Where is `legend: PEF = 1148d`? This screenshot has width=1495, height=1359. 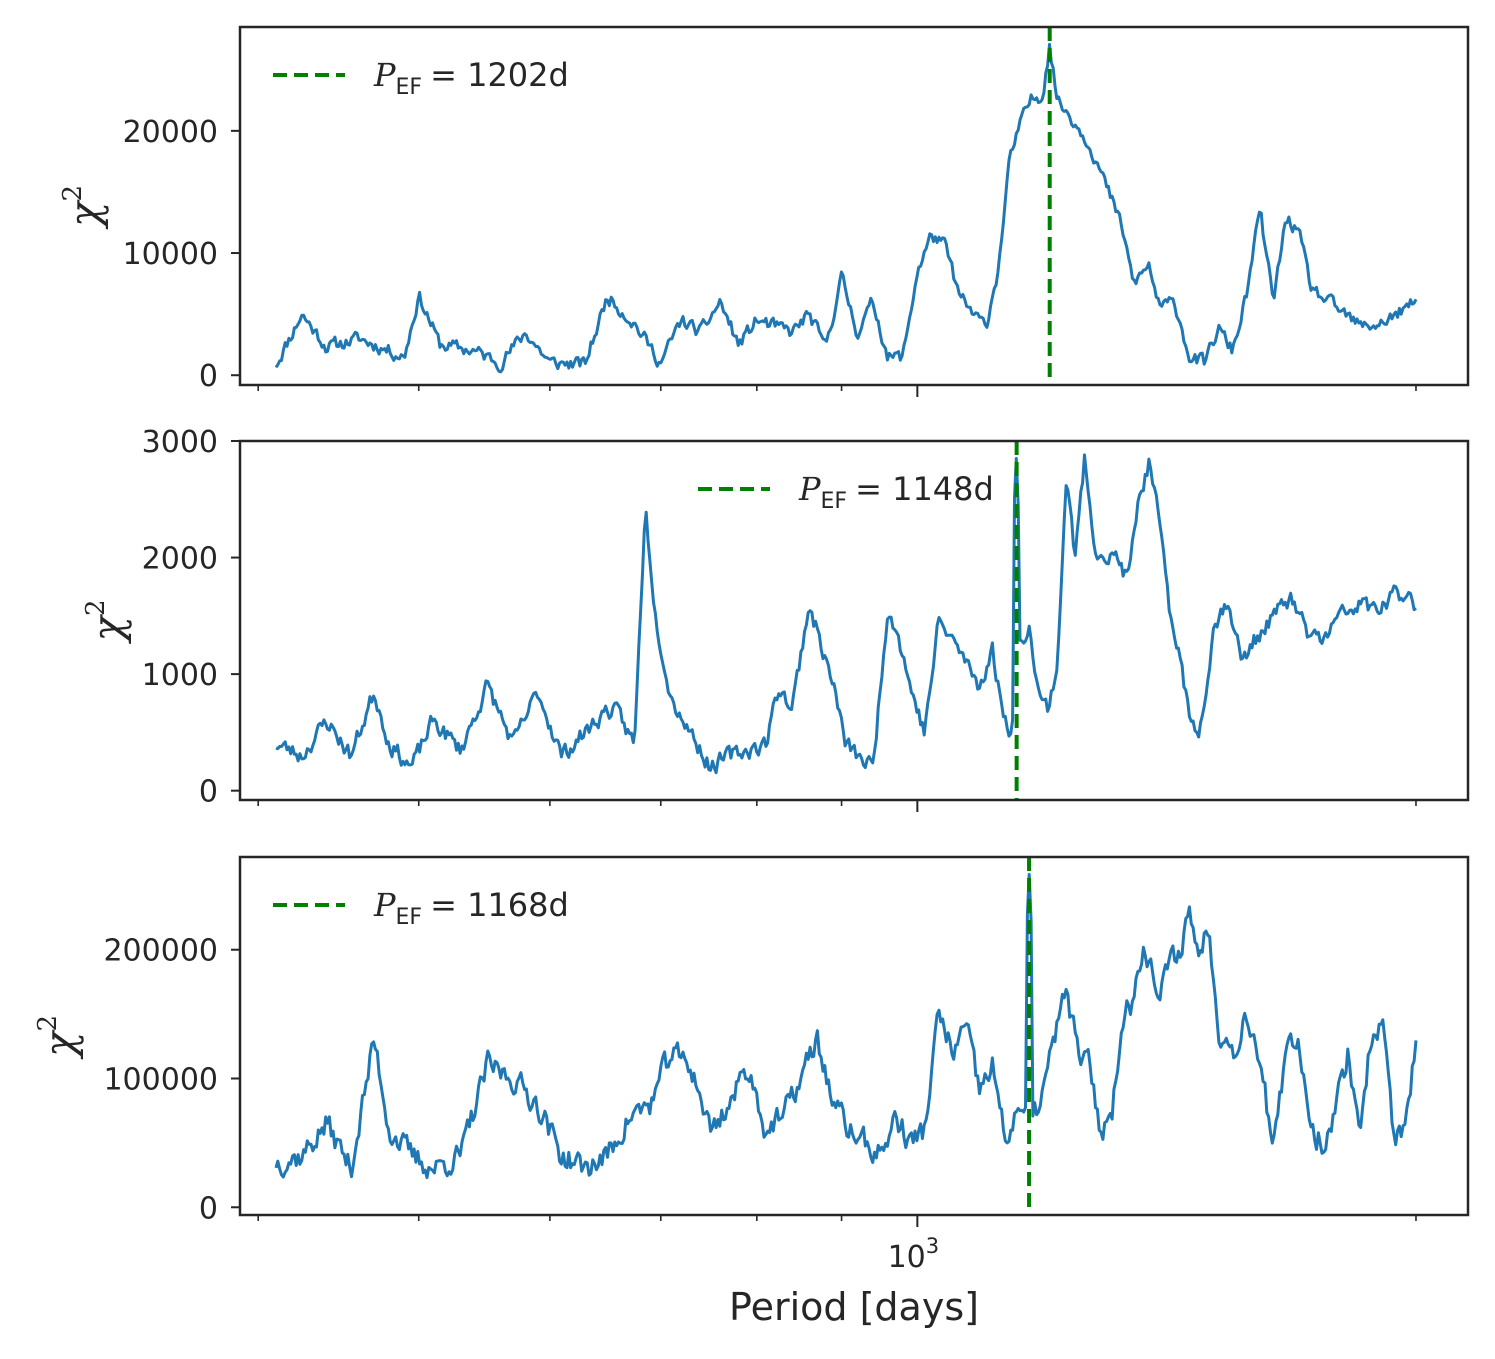 legend: PEF = 1148d is located at coordinates (846, 492).